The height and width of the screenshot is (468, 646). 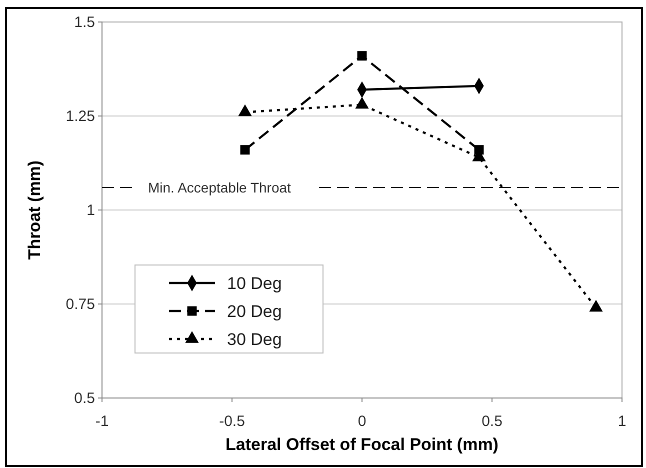 I want to click on x-tick-label: 0, so click(x=362, y=421).